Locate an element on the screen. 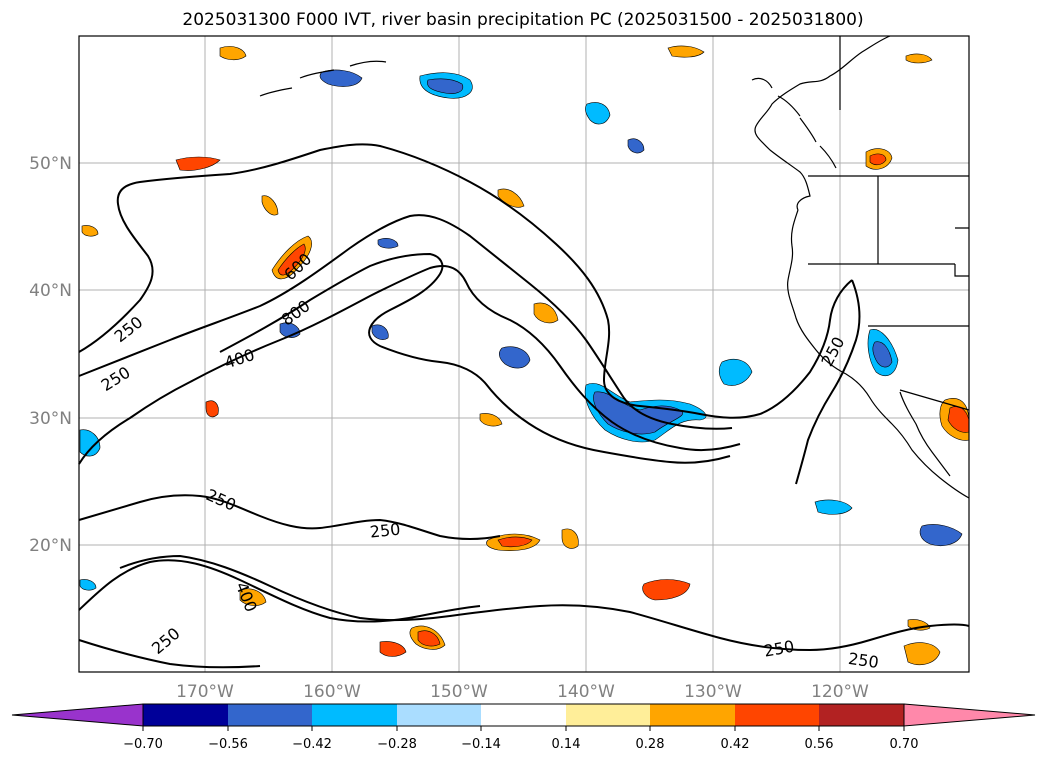 The image size is (1047, 765). lat-label: 40°N is located at coordinates (50, 291).